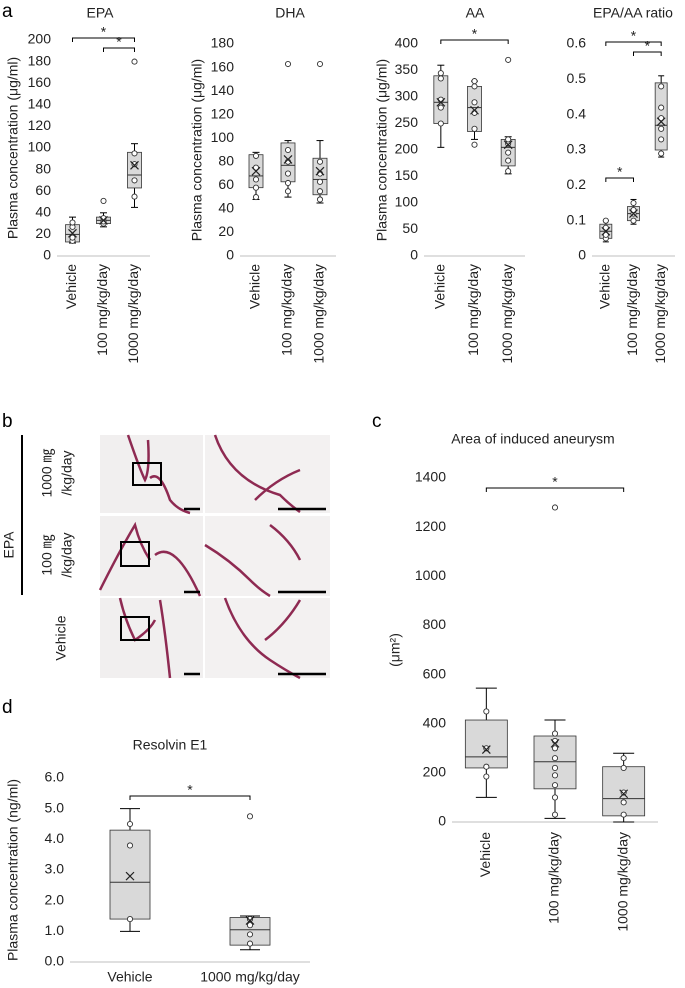 The image size is (685, 988). Describe the element at coordinates (200, 557) in the screenshot. I see `tissue` at that location.